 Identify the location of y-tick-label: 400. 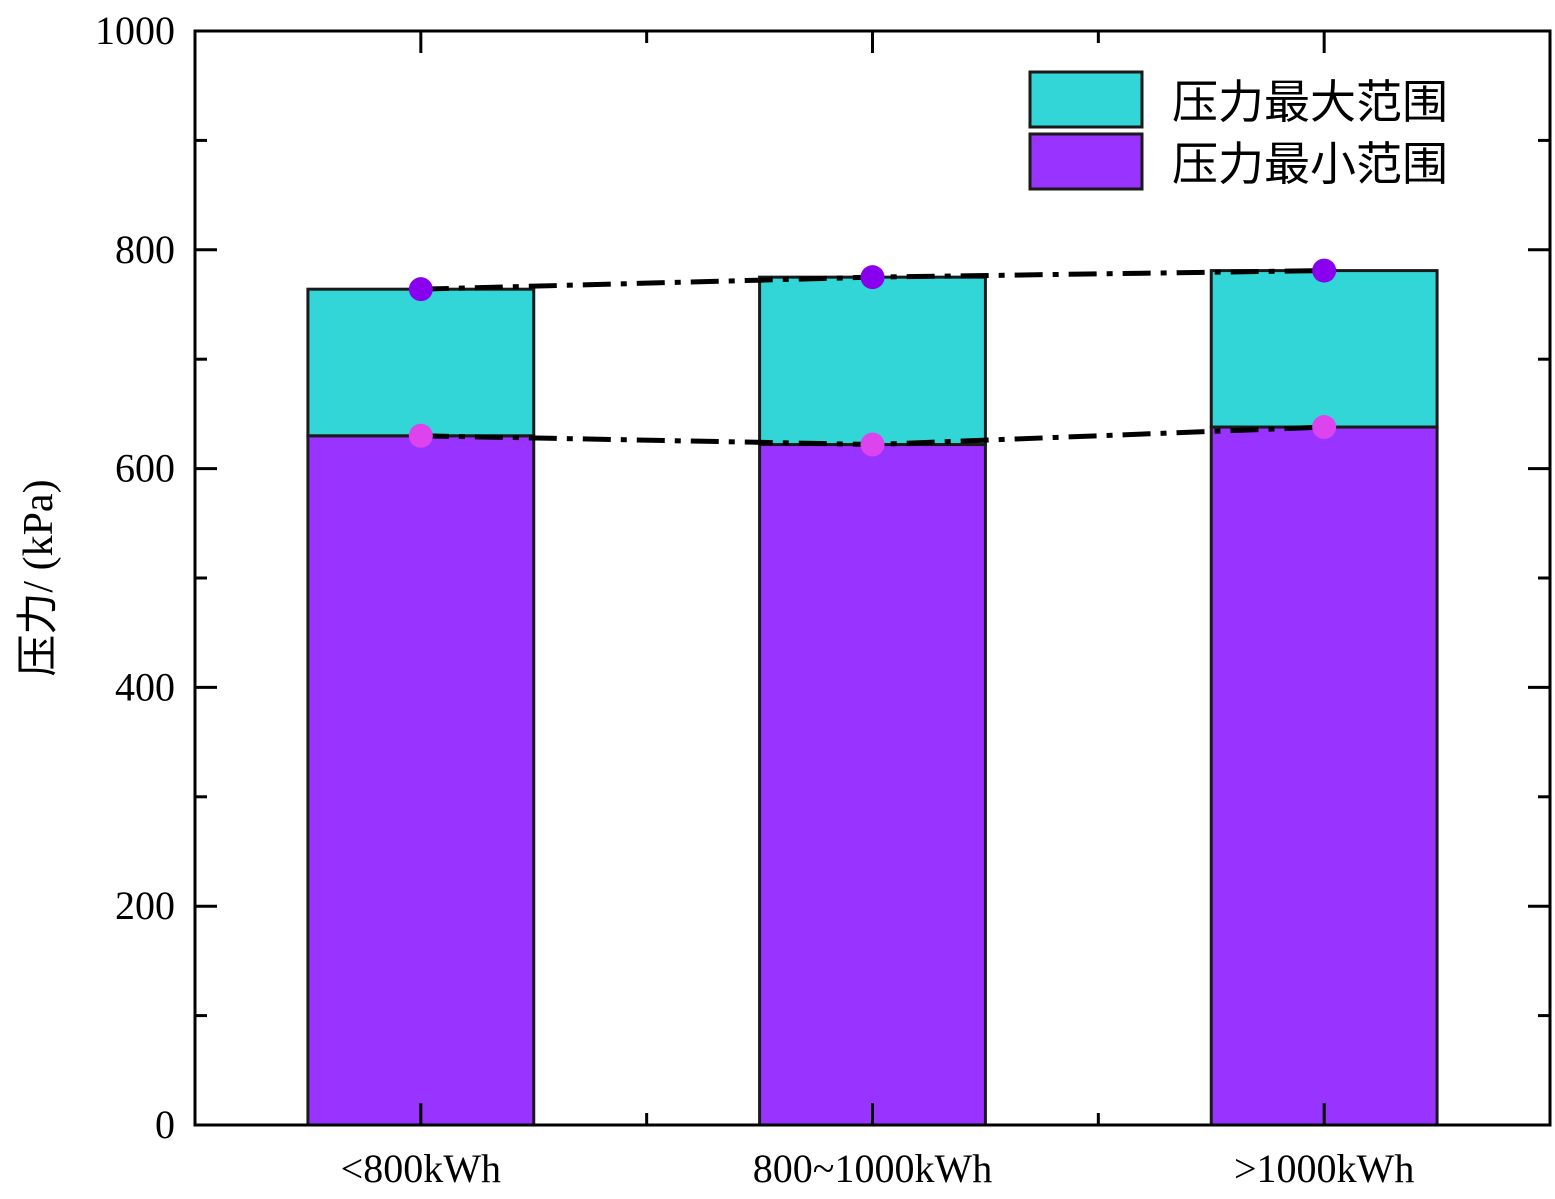
(145, 686).